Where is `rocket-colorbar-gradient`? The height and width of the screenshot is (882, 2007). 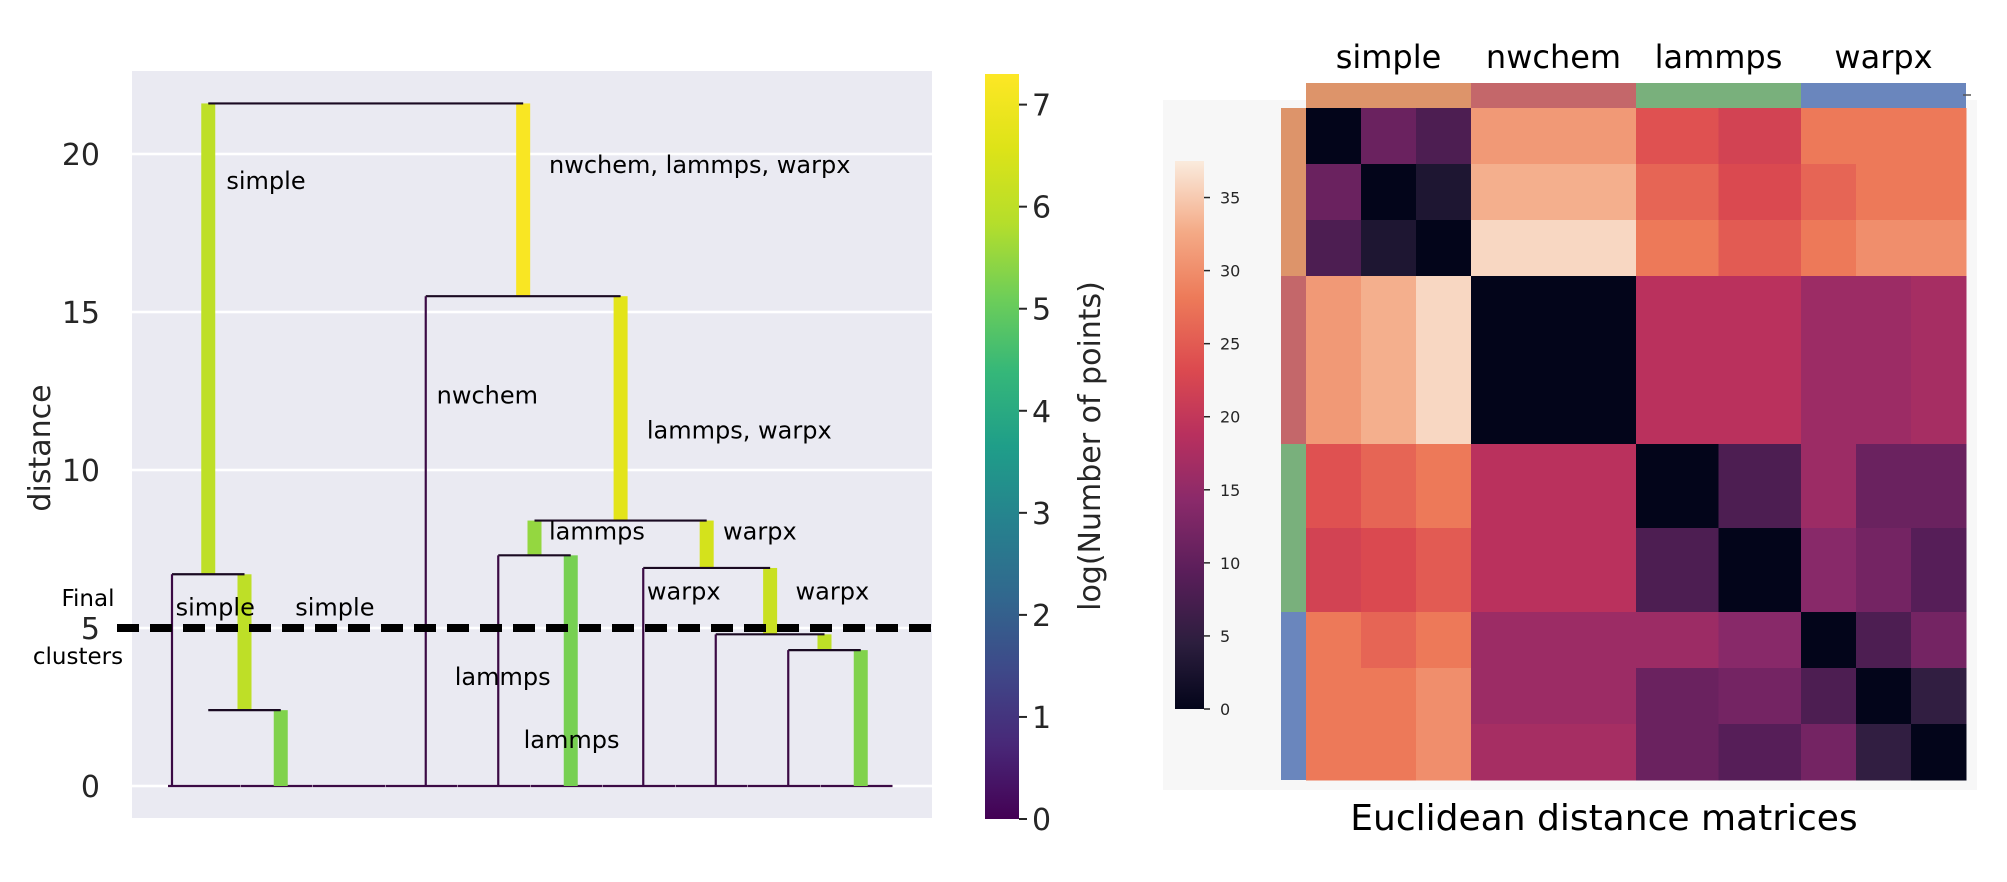
rocket-colorbar-gradient is located at coordinates (1189, 435).